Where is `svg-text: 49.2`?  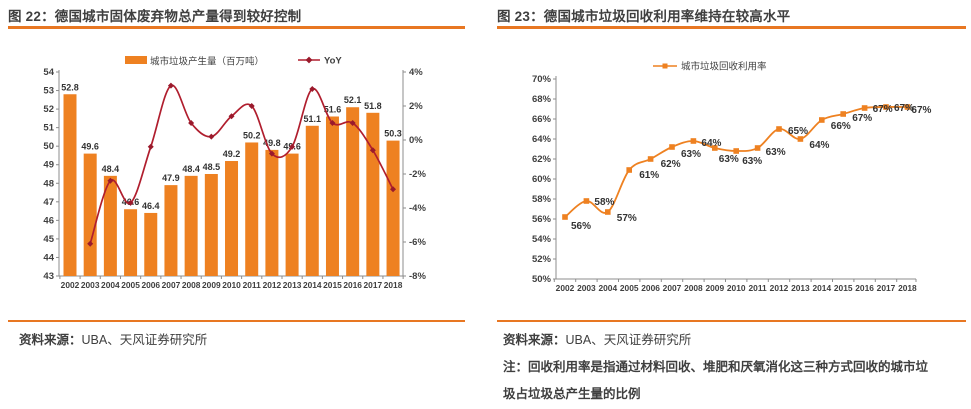 svg-text: 49.2 is located at coordinates (232, 154).